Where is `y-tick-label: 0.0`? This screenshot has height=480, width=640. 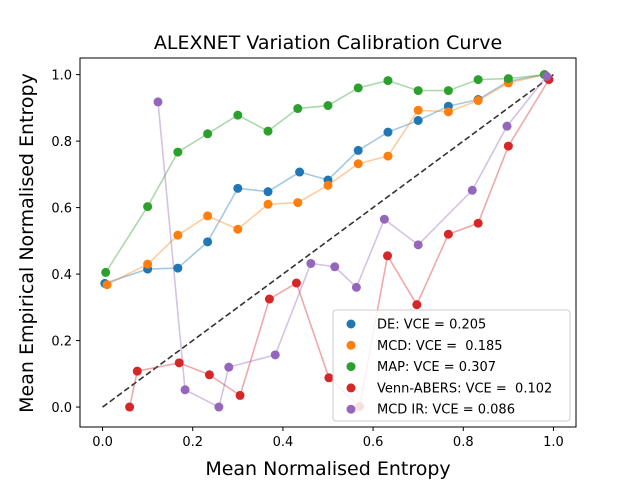 y-tick-label: 0.0 is located at coordinates (61, 408).